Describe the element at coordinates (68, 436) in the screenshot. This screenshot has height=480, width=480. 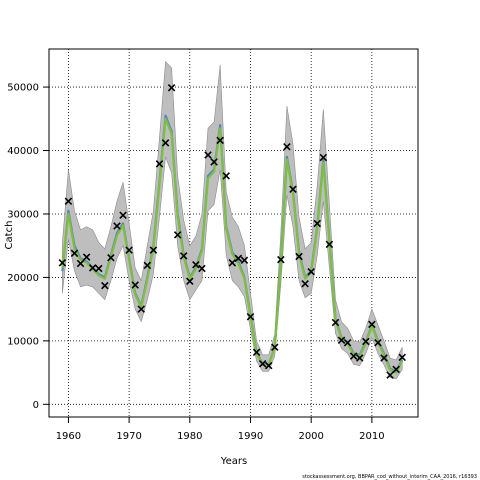
I see `x-tick-label: 1960` at that location.